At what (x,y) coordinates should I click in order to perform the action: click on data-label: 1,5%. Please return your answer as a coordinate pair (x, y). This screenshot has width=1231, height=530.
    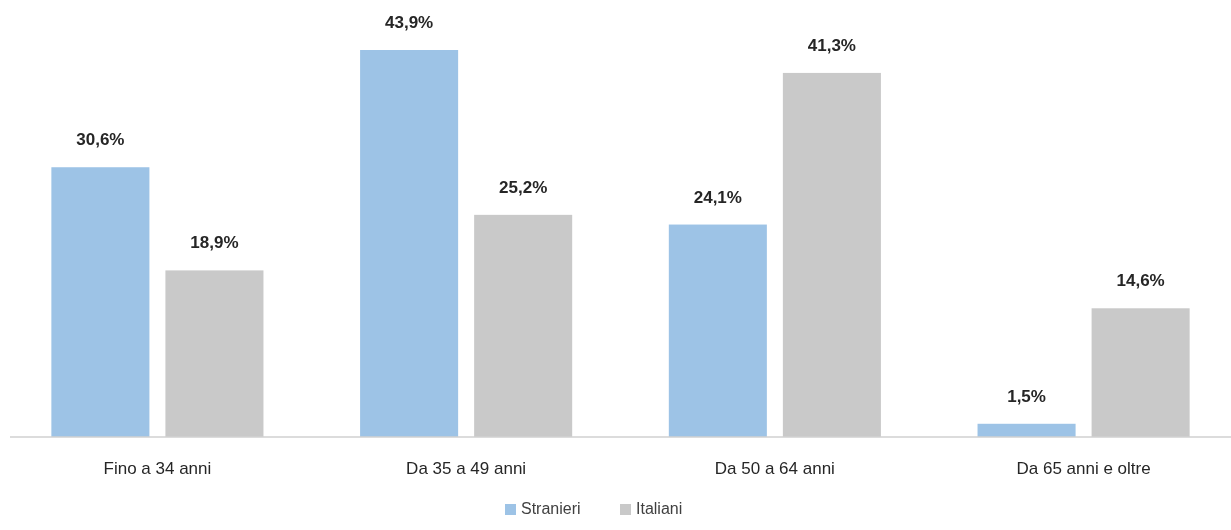
    Looking at the image, I should click on (1026, 396).